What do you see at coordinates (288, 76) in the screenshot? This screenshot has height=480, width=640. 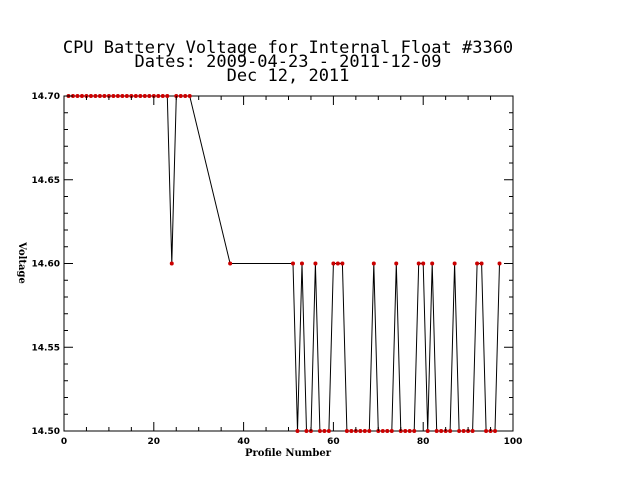 I see `chart-subtitle-run-date: Dec 12, 2011` at bounding box center [288, 76].